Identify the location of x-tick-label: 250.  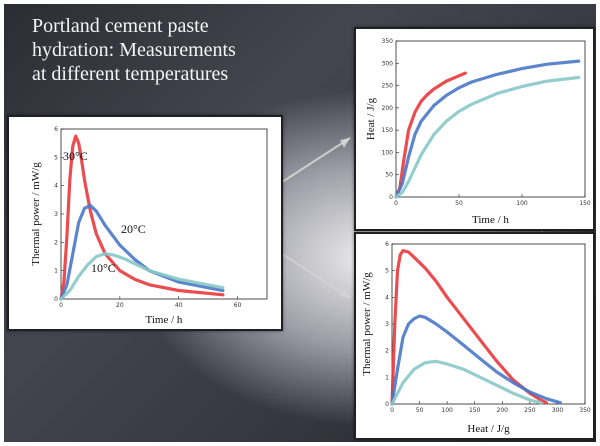
(530, 410).